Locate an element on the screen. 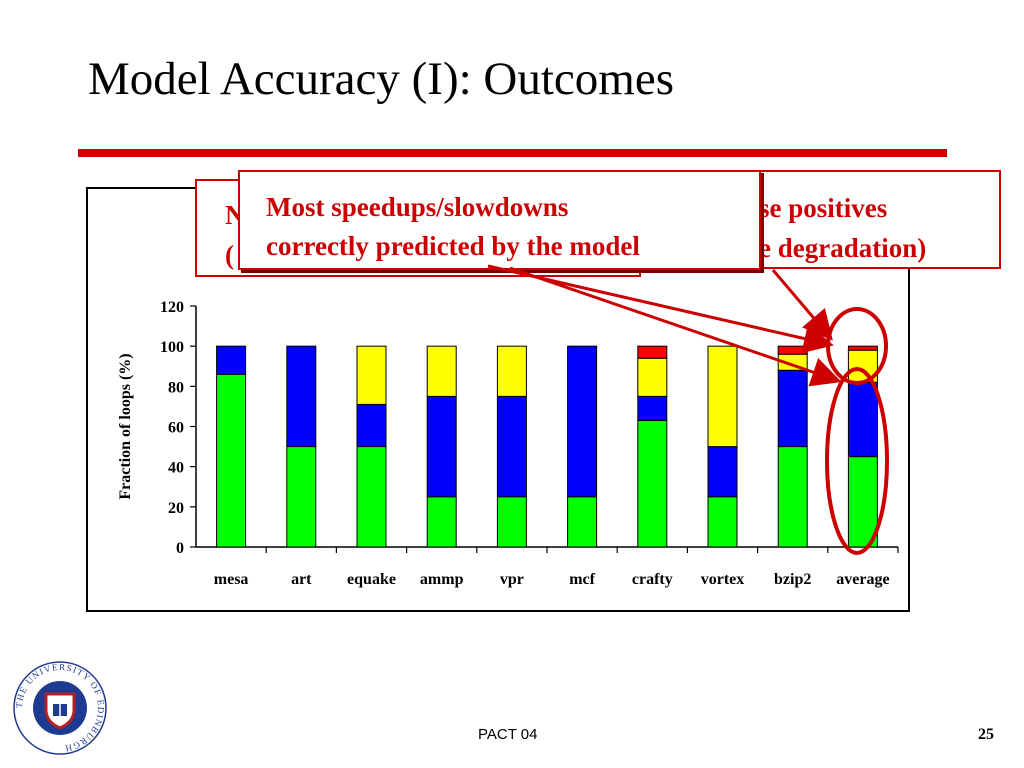  callout-false-positives-line2: e degradation) is located at coordinates (843, 248).